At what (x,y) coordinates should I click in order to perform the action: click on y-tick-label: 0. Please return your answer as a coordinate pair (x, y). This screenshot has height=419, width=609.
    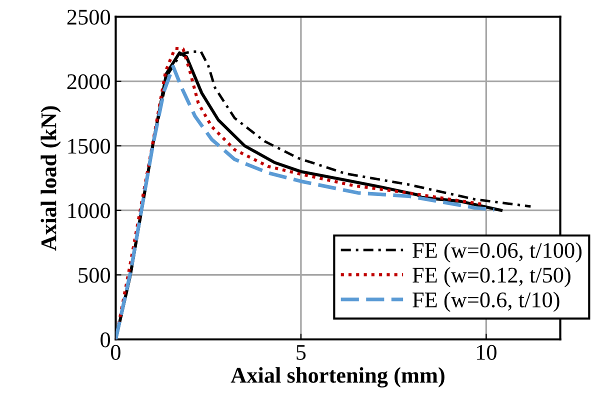
    Looking at the image, I should click on (105, 340).